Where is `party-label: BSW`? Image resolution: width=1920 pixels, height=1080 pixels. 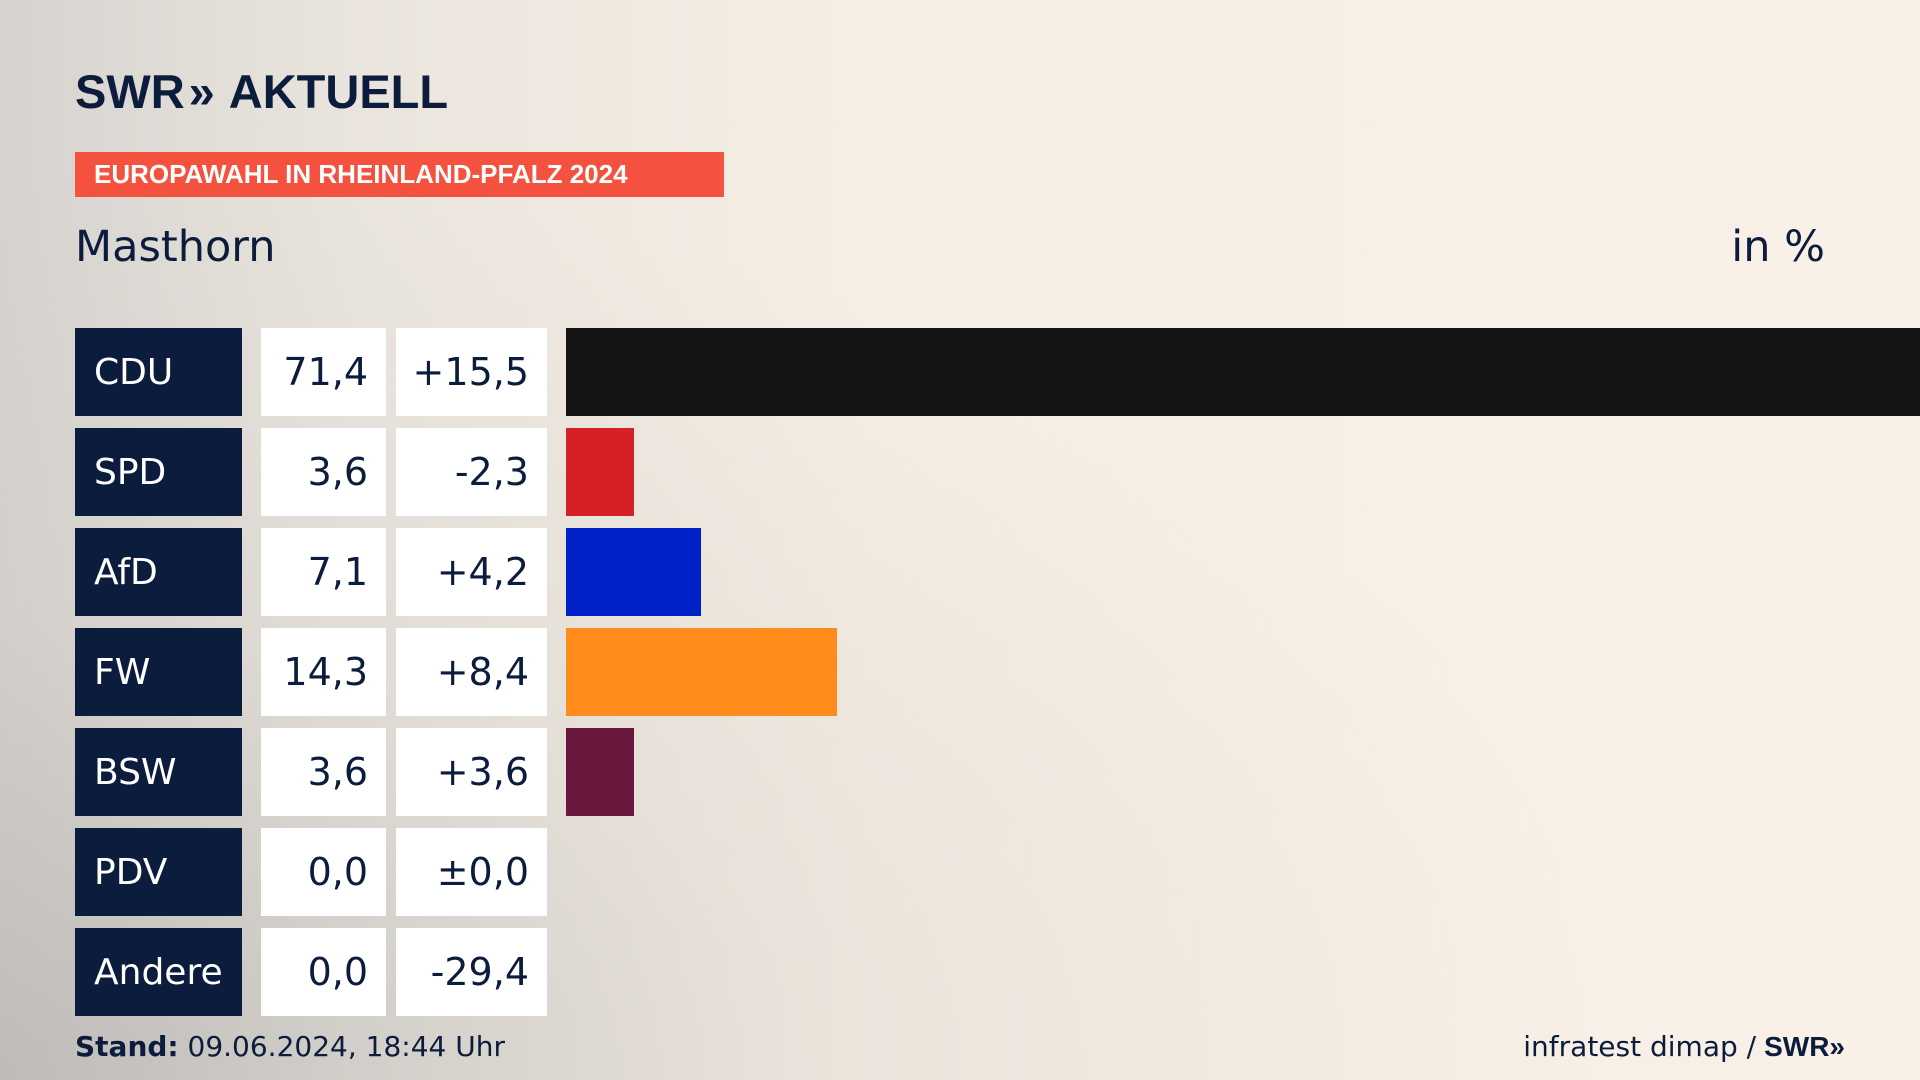
party-label: BSW is located at coordinates (158, 772).